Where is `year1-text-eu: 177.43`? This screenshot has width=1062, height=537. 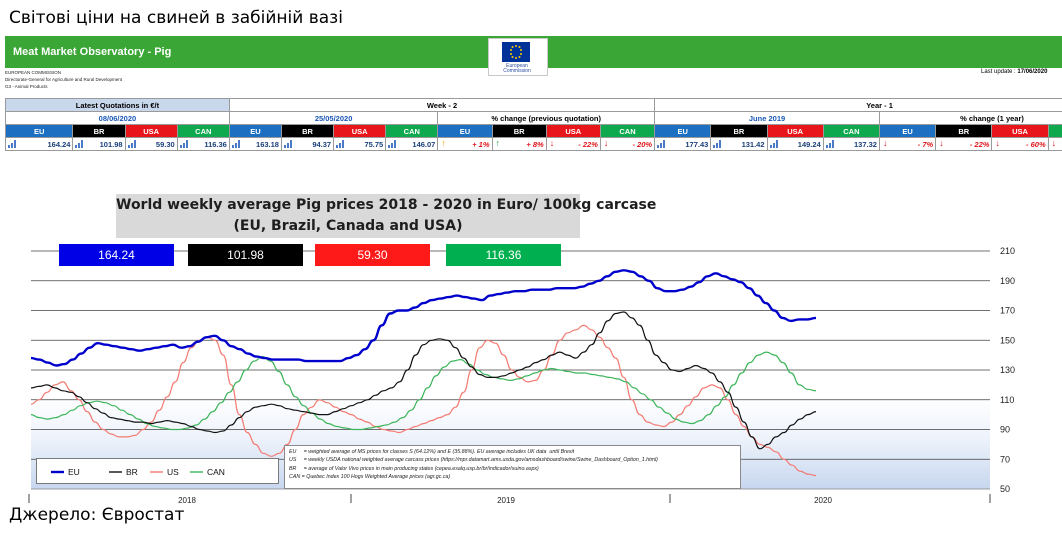 year1-text-eu: 177.43 is located at coordinates (697, 144).